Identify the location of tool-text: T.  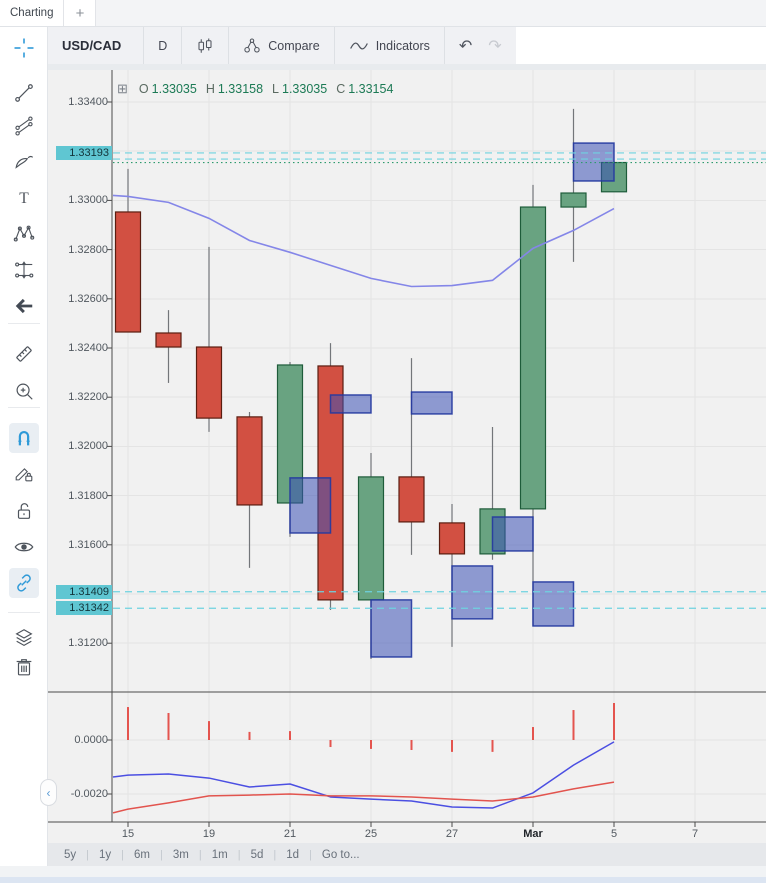
(24, 198).